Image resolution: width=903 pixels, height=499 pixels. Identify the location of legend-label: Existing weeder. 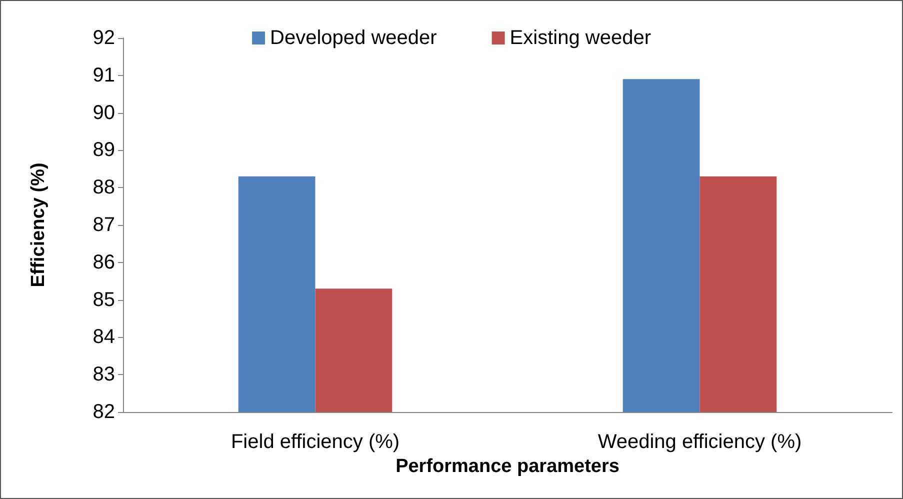
(581, 38).